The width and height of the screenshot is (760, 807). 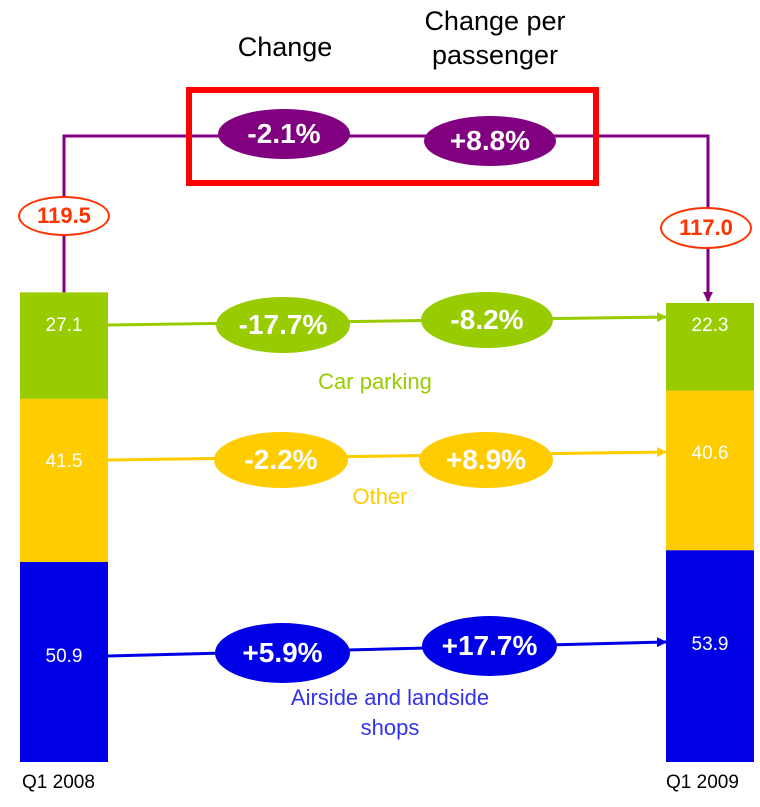 I want to click on total-change-ellipse: -2.1%, so click(x=284, y=134).